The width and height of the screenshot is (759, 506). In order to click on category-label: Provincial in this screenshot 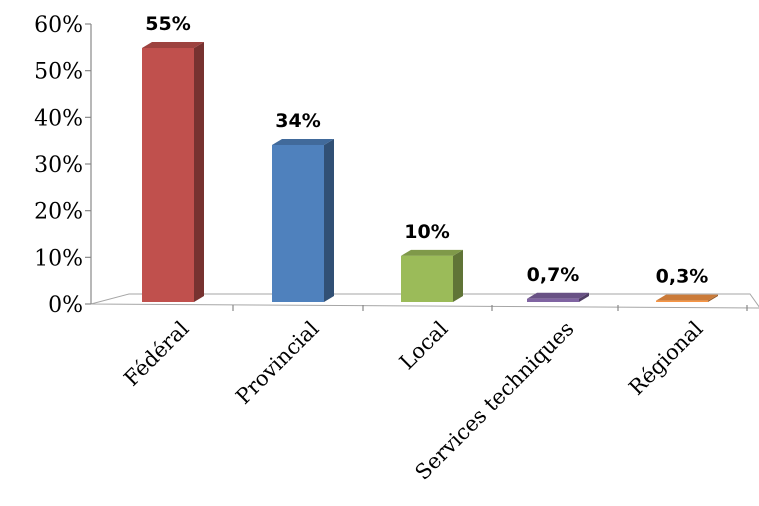, I will do `click(277, 362)`.